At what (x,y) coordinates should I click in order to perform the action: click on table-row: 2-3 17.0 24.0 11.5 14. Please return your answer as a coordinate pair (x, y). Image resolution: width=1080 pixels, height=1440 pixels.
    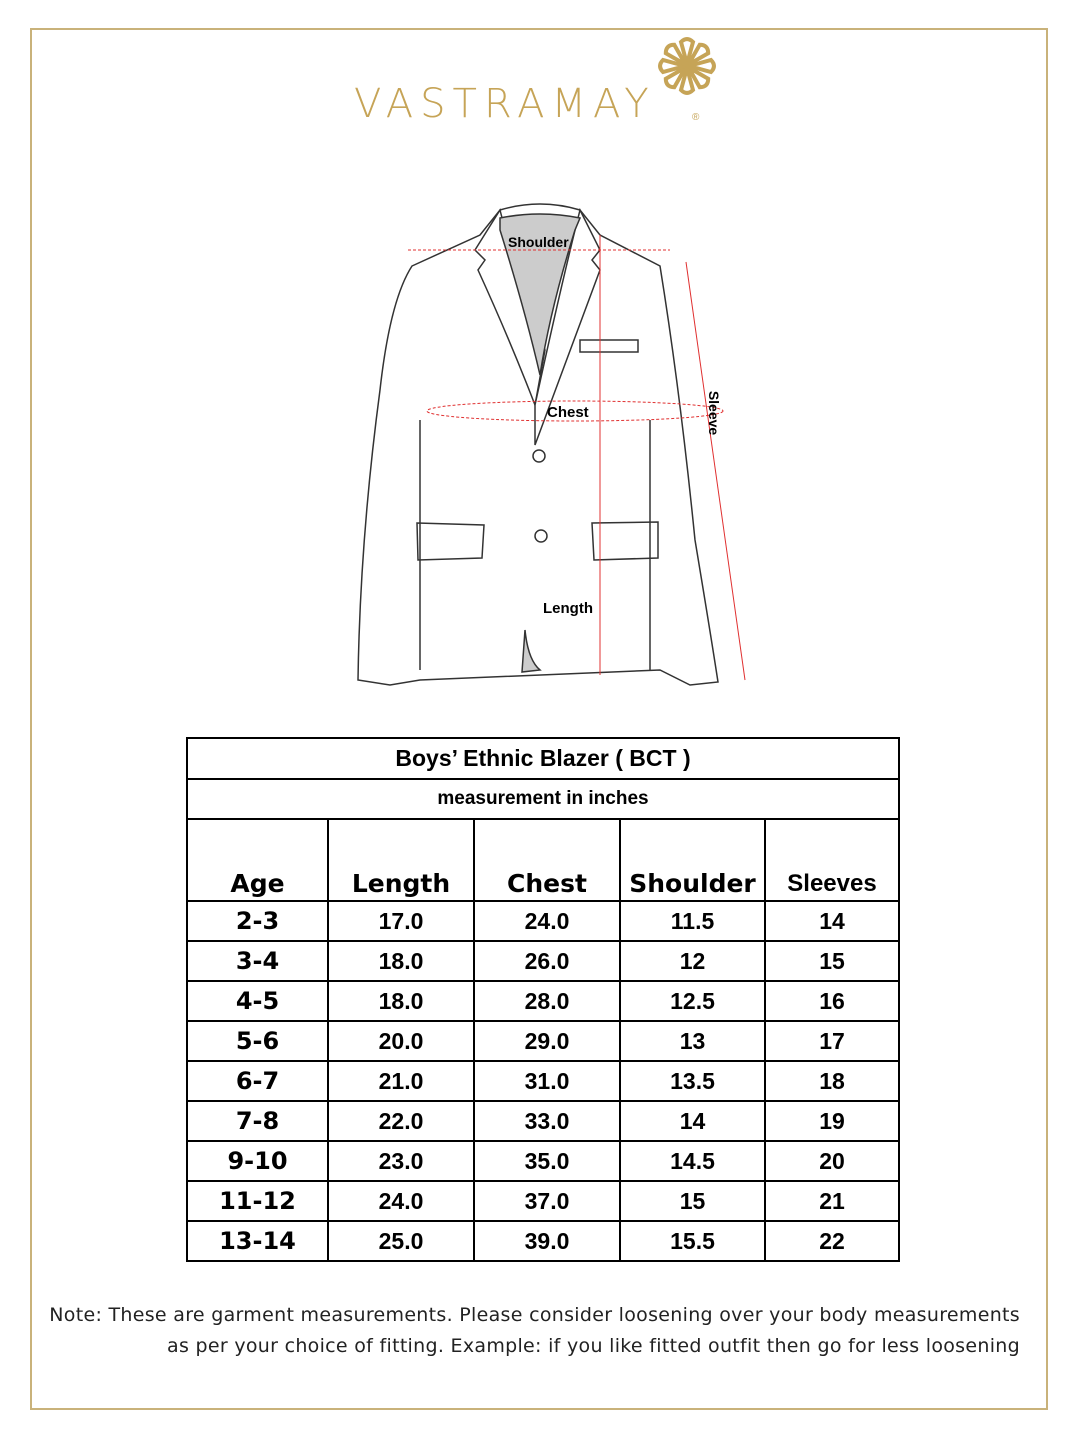
    Looking at the image, I should click on (543, 921).